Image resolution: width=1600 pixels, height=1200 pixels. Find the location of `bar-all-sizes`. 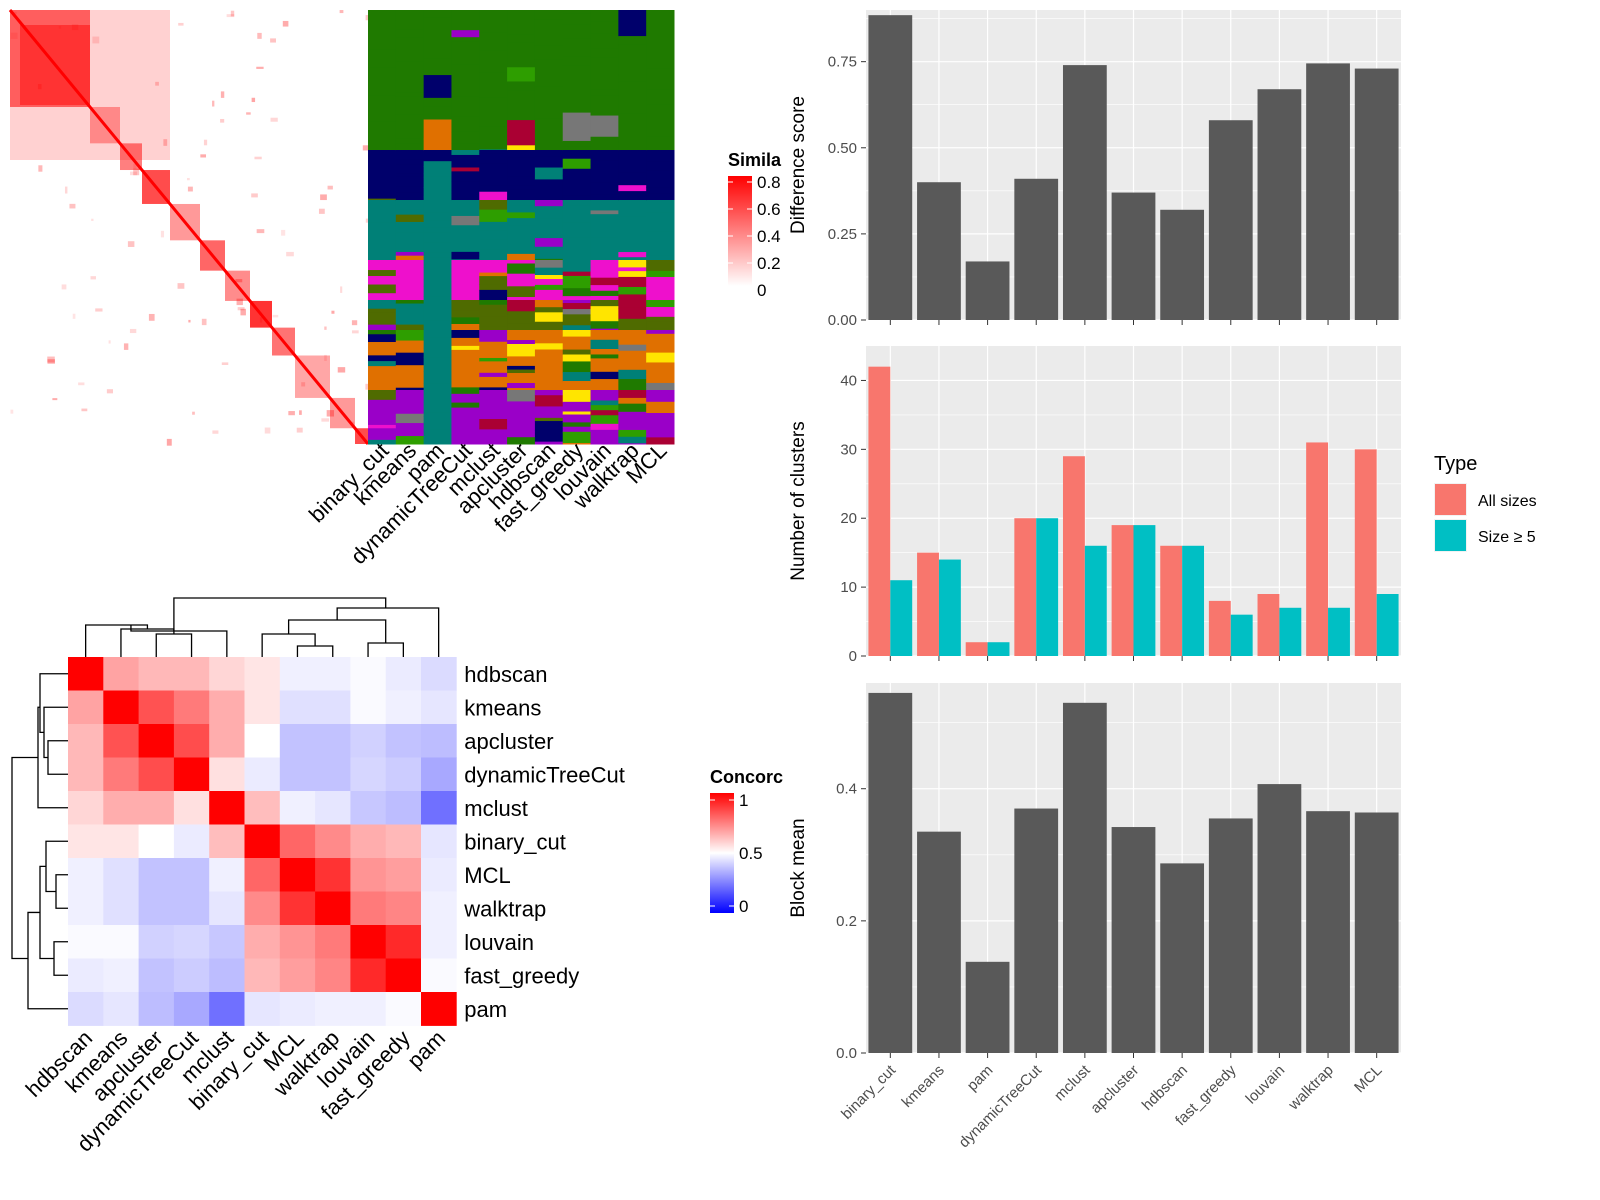

bar-all-sizes is located at coordinates (976, 649).